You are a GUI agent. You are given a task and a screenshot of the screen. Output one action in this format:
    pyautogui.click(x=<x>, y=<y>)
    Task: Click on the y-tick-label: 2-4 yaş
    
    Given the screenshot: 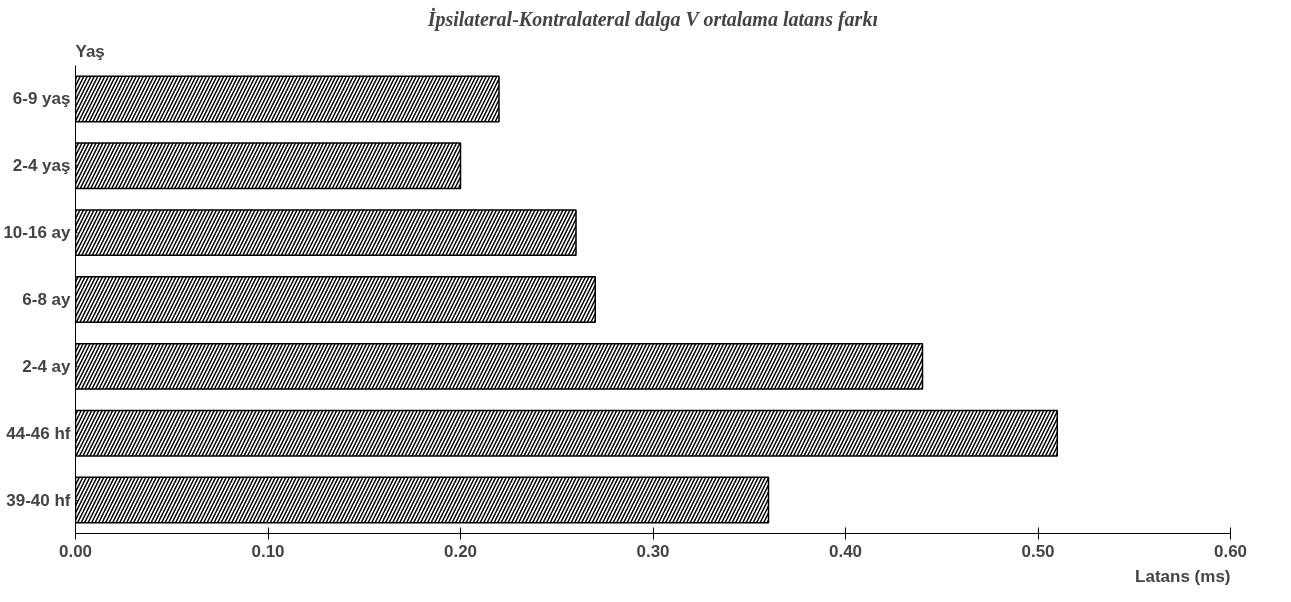 What is the action you would take?
    pyautogui.click(x=41, y=166)
    